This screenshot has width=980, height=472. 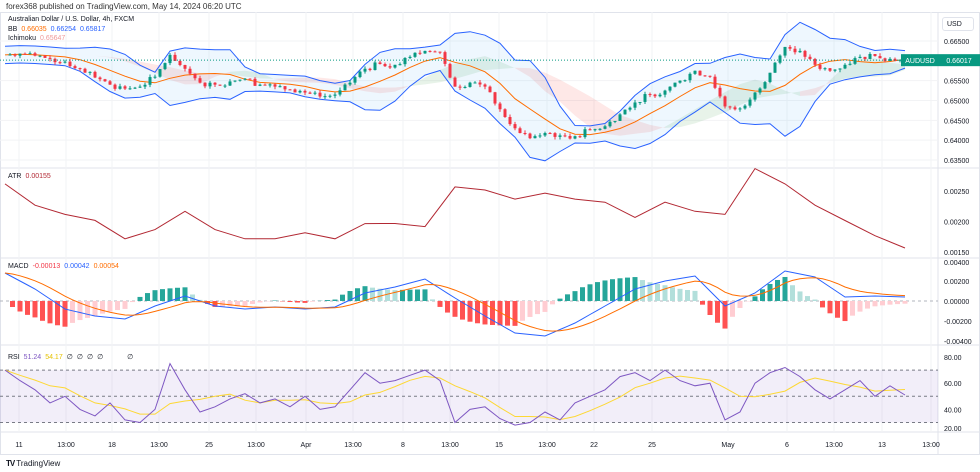 I want to click on rsi-value: 51.24, so click(x=32, y=357).